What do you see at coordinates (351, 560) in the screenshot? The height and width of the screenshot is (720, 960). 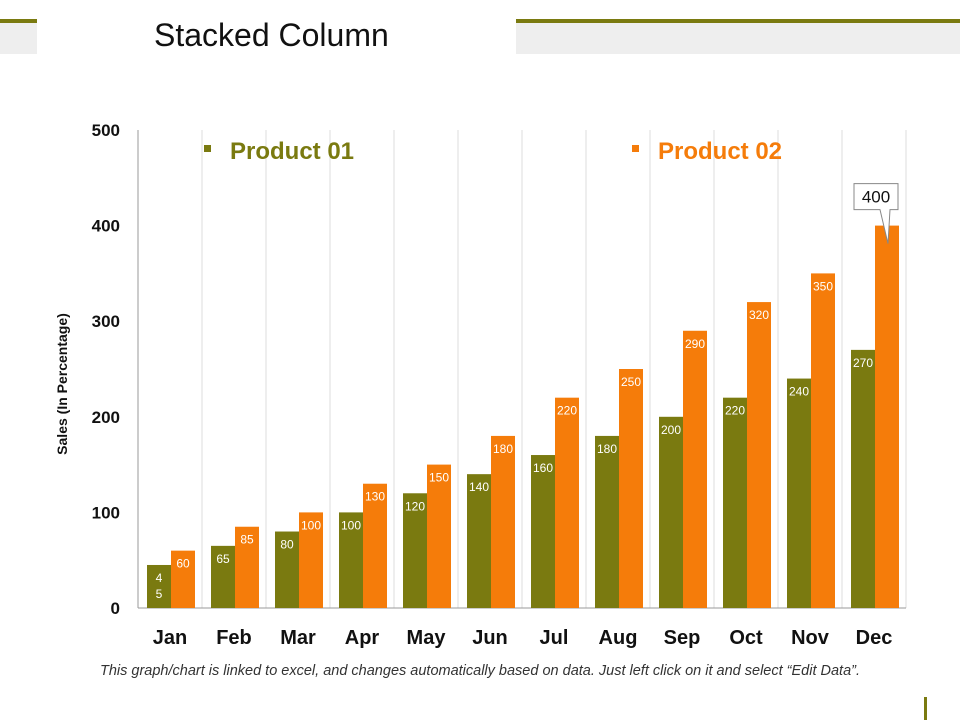 I see `bar-product01-apr` at bounding box center [351, 560].